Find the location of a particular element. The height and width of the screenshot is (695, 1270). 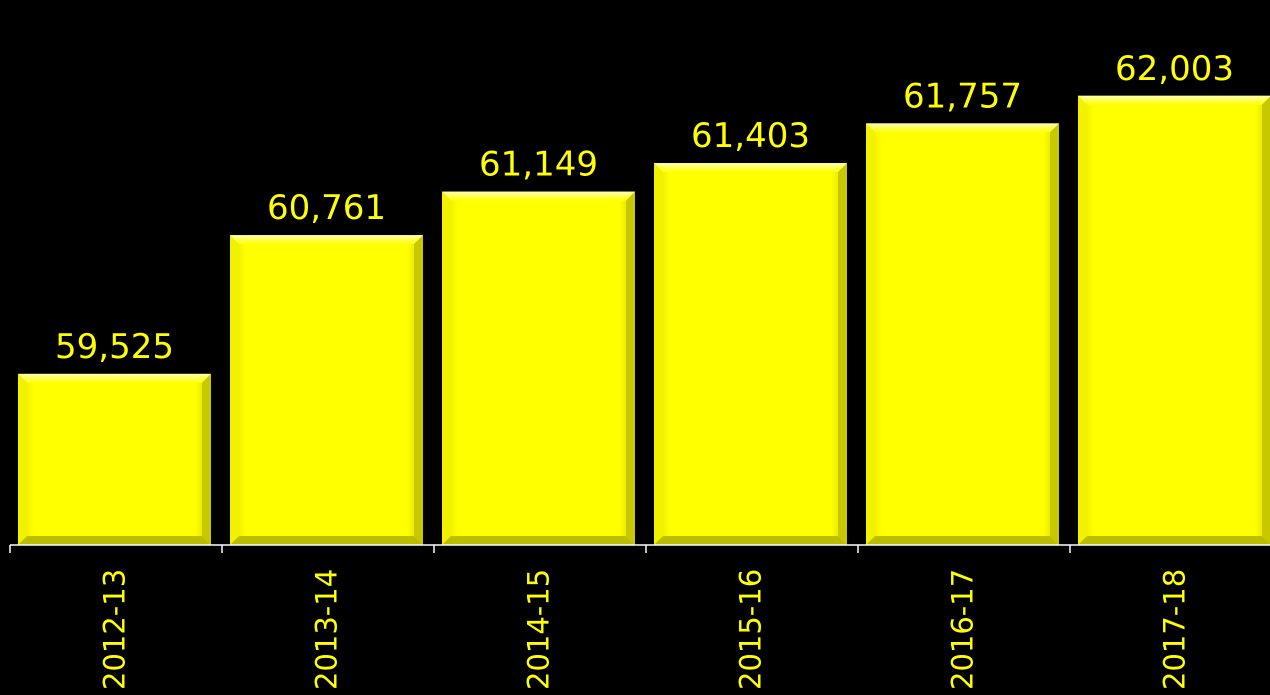

data-label-2013-14: 60,761 is located at coordinates (326, 208).